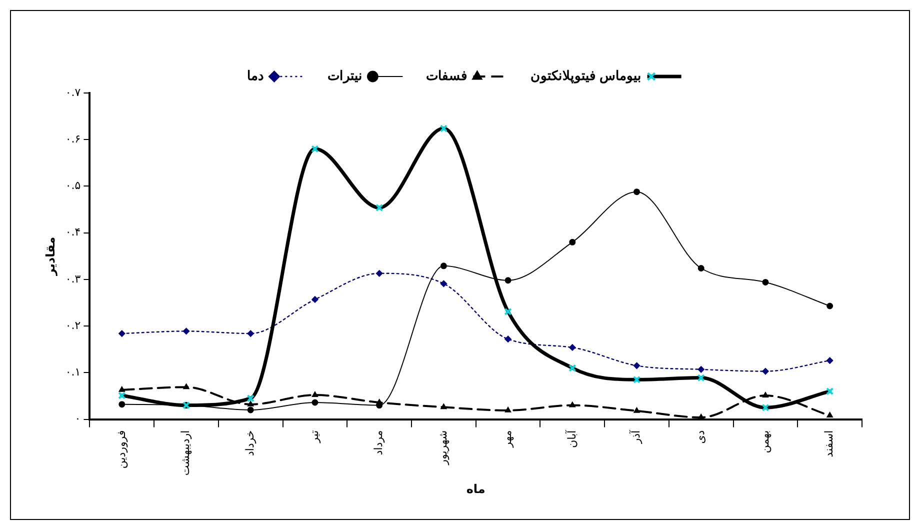  What do you see at coordinates (73, 325) in the screenshot?
I see `y-tick-label: ۰.۲` at bounding box center [73, 325].